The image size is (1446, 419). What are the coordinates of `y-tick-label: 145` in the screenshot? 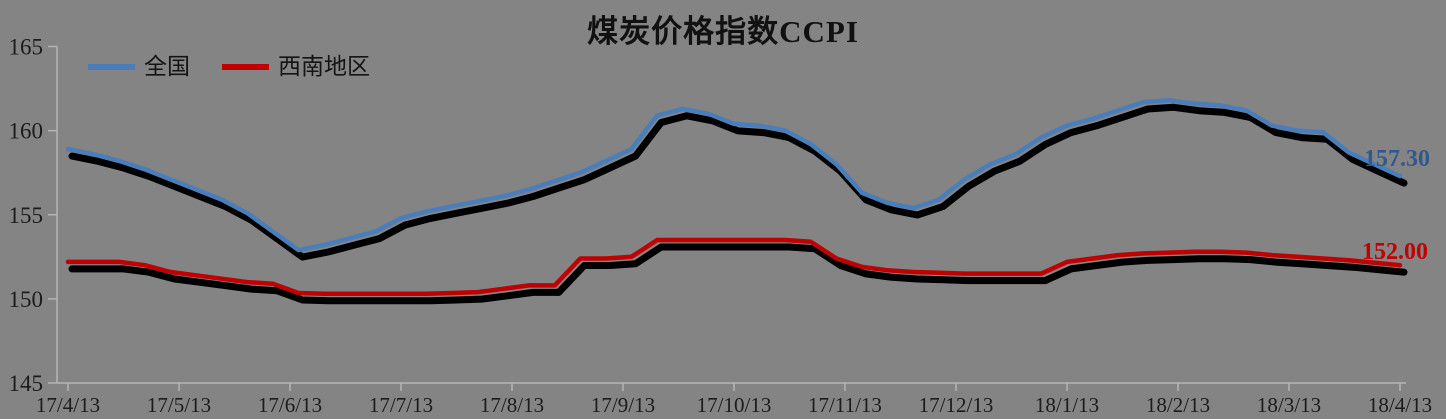 It's located at (26, 383).